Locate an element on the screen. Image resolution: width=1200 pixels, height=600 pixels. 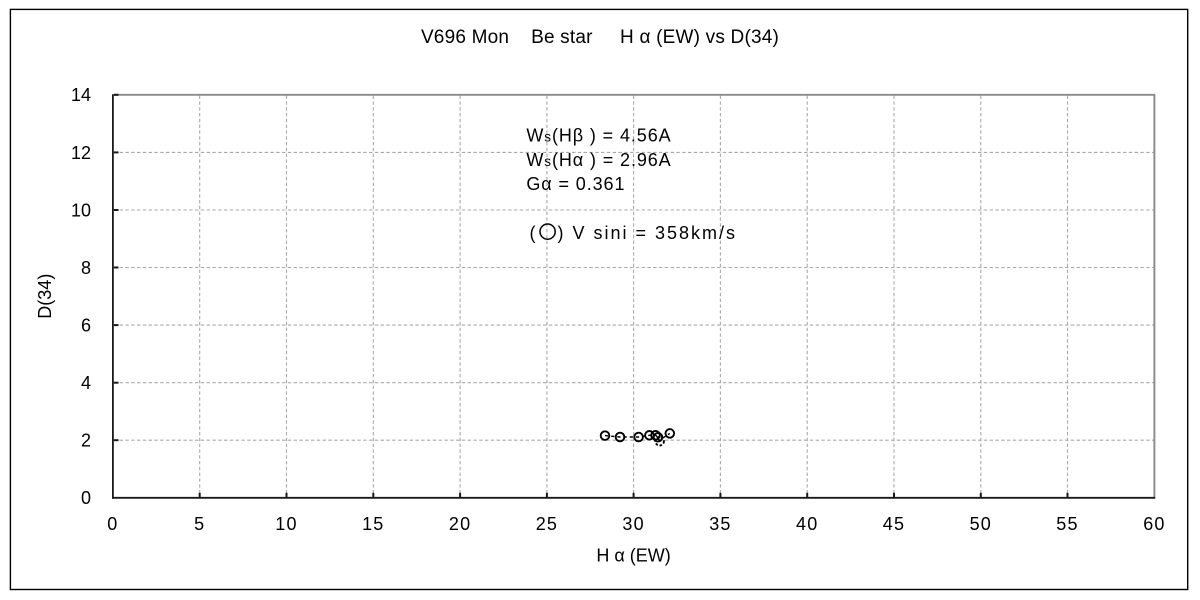
svg-text: 6 is located at coordinates (86, 326).